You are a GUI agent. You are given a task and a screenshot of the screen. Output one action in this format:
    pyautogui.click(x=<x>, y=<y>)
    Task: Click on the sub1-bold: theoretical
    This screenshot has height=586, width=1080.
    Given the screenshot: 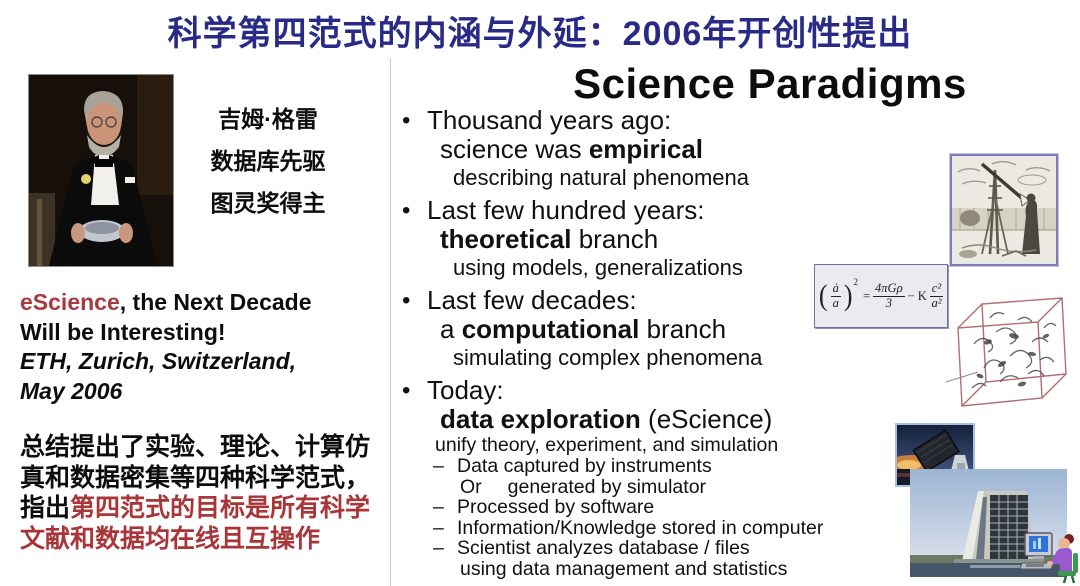 What is the action you would take?
    pyautogui.click(x=506, y=239)
    